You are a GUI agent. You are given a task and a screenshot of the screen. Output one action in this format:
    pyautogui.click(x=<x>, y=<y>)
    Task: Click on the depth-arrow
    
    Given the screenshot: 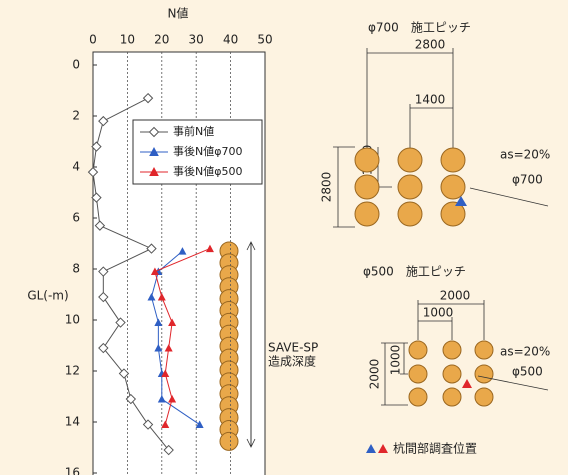 What is the action you would take?
    pyautogui.click(x=251, y=344)
    